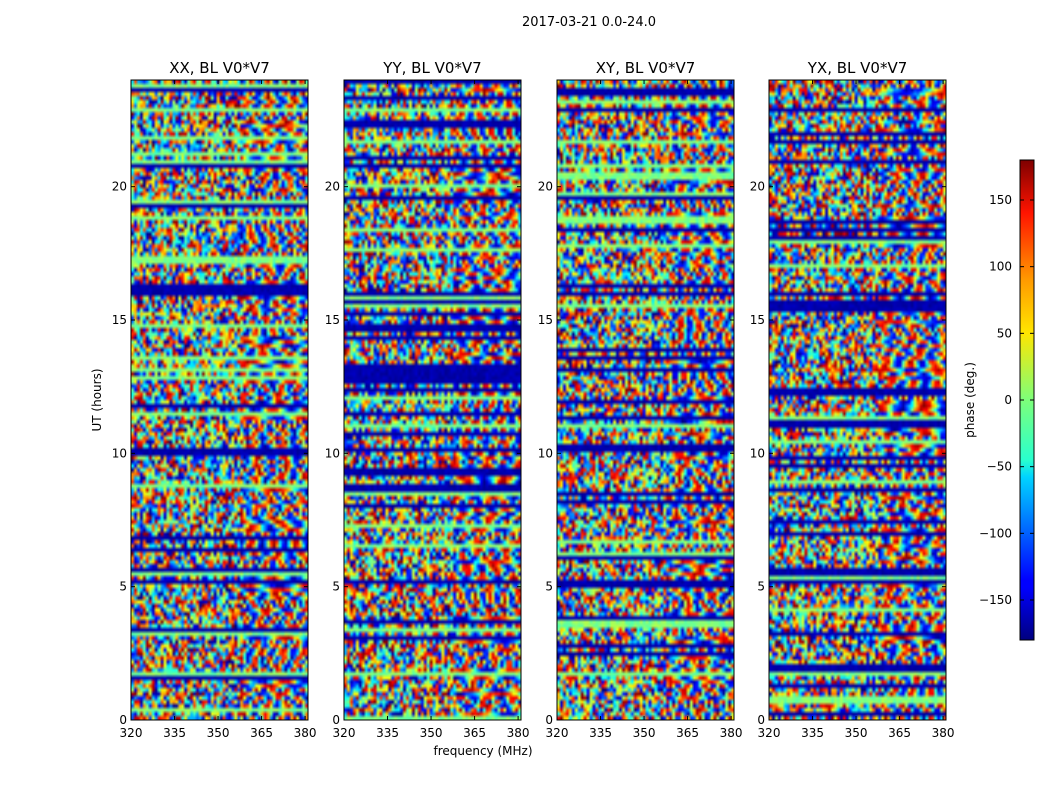 Image resolution: width=1050 pixels, height=800 pixels. Describe the element at coordinates (1000, 200) in the screenshot. I see `colorbar-tick-label: 150` at that location.